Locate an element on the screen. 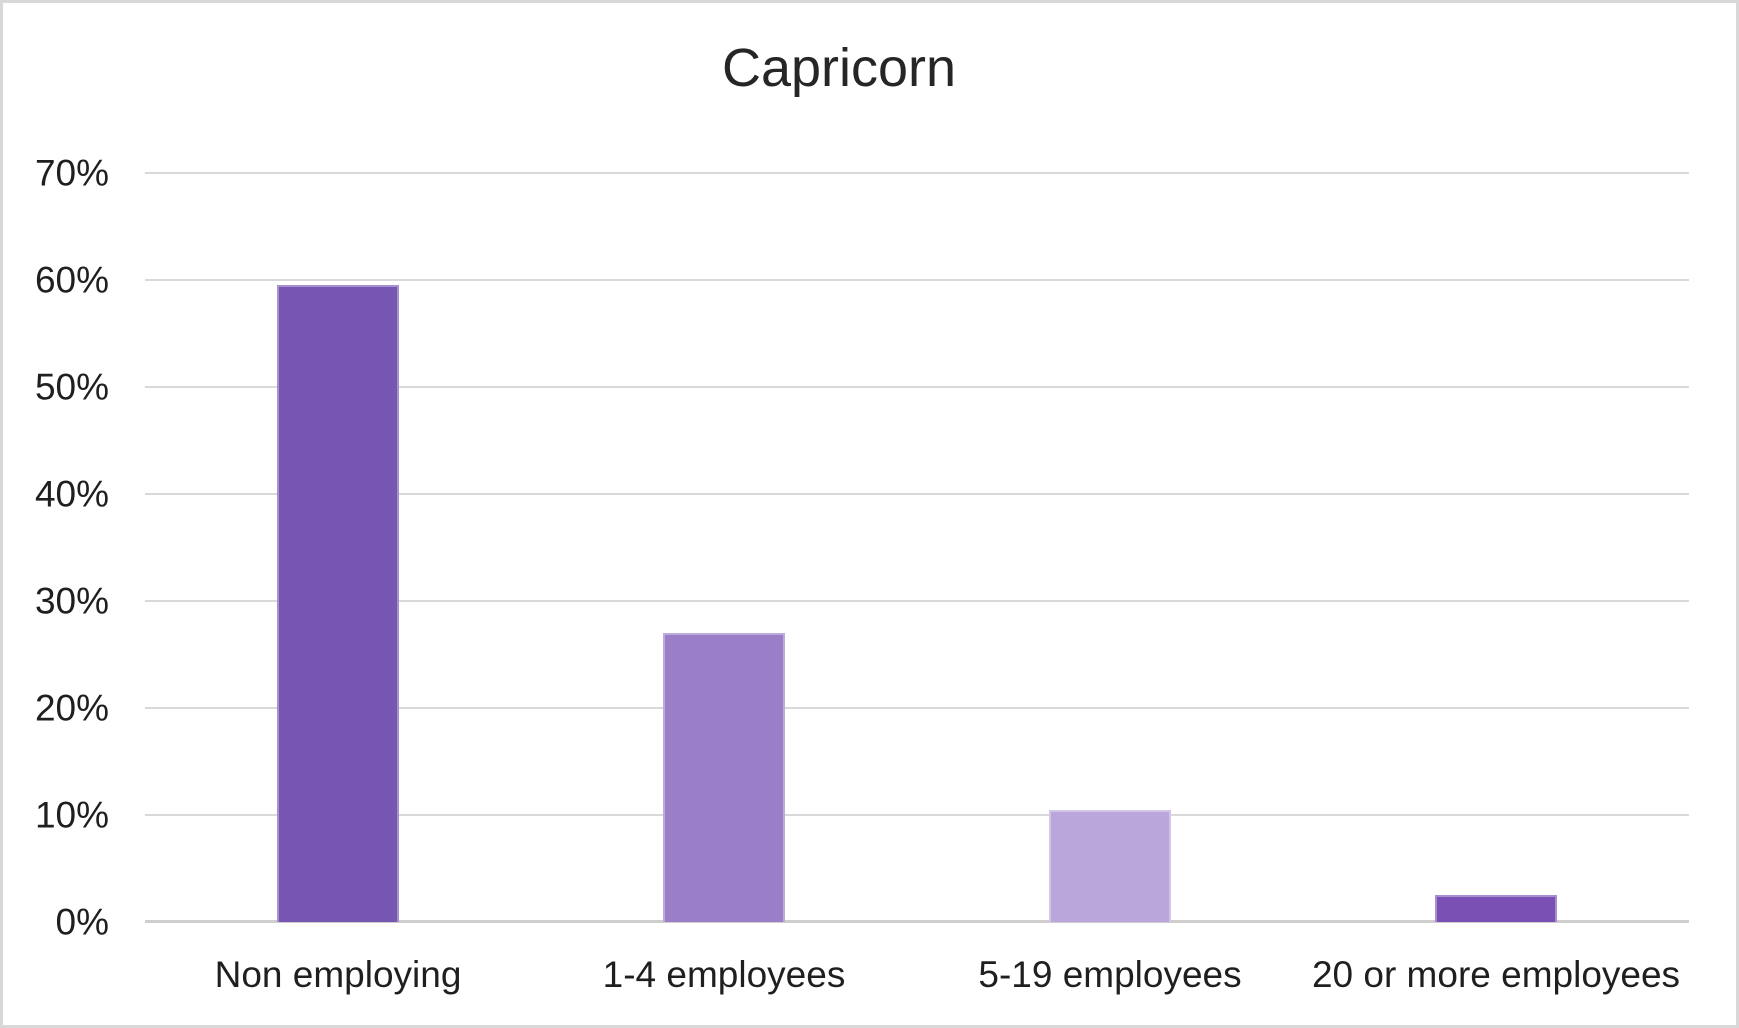  x-axis-category-label: 5-19 employees is located at coordinates (1110, 974).